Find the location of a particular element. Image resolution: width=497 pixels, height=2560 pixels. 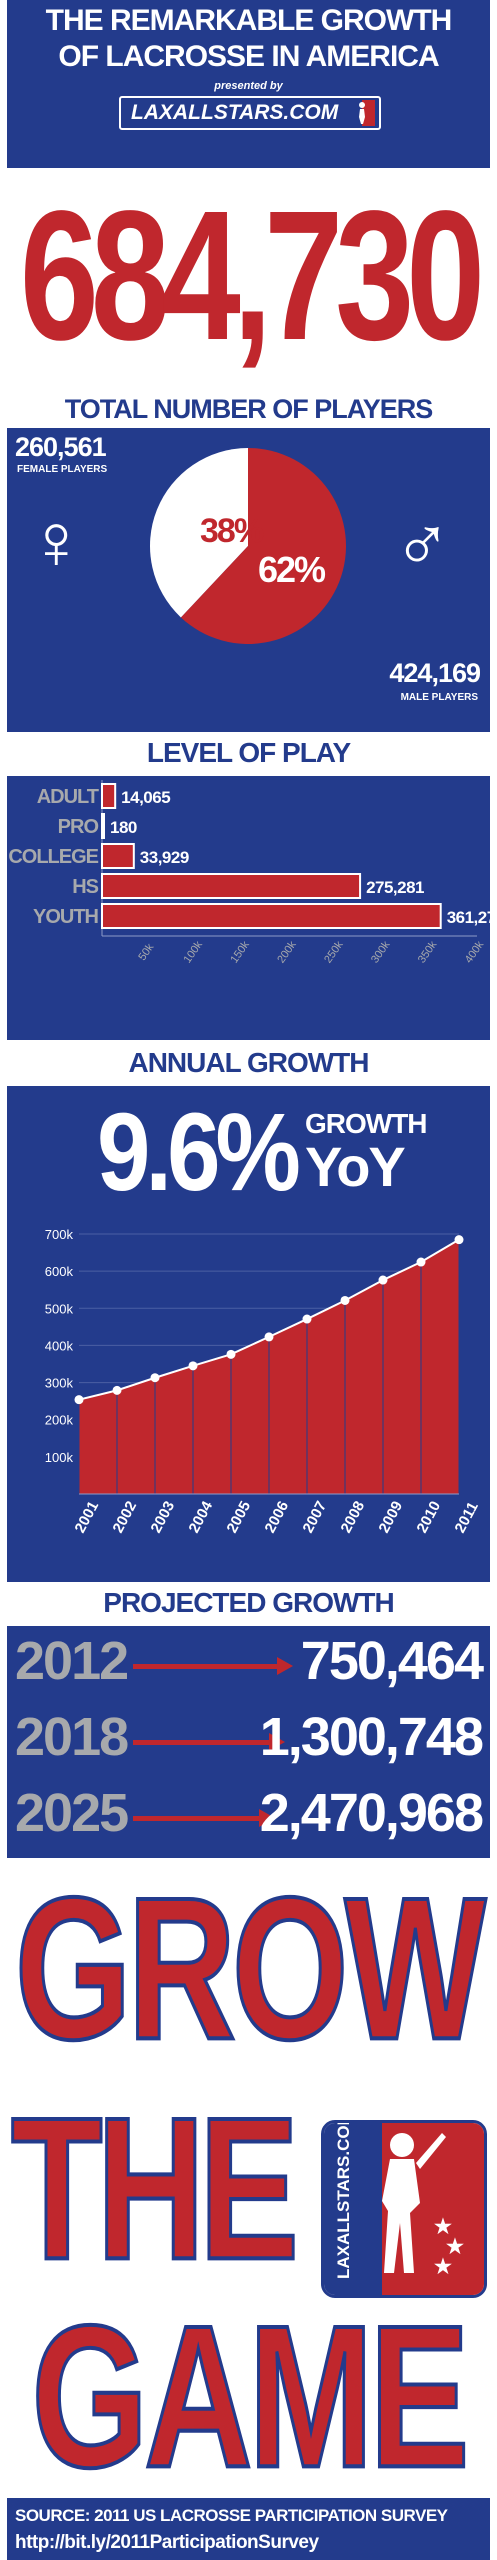

total-section: 684,730 is located at coordinates (248, 279).